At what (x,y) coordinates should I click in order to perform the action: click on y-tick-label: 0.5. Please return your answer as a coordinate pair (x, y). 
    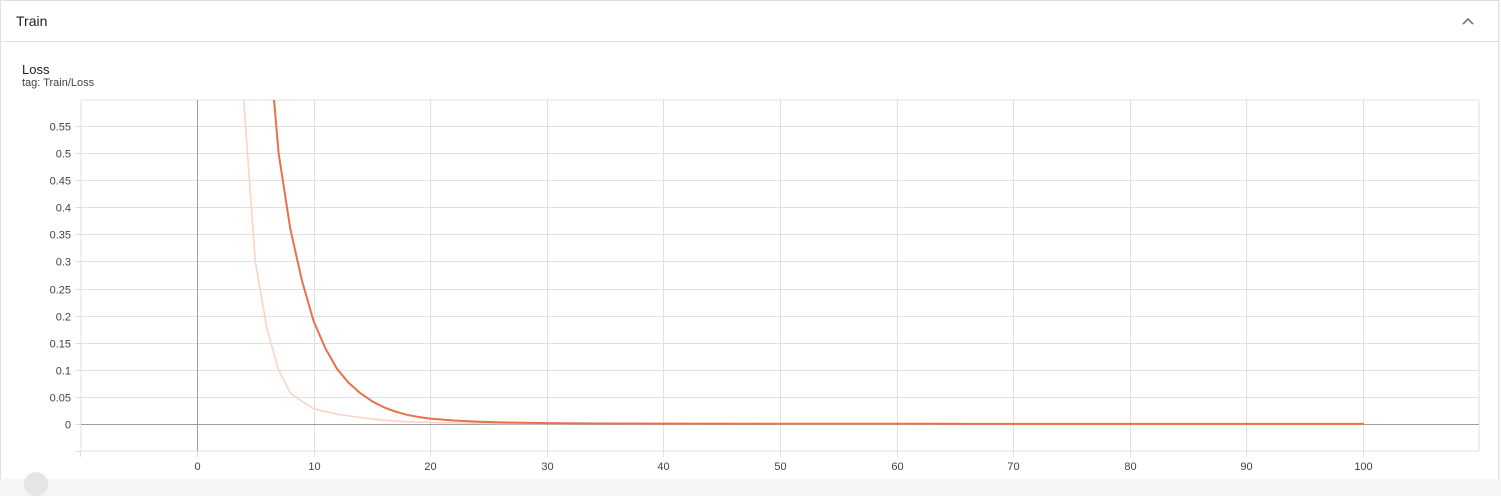
    Looking at the image, I should click on (63, 155).